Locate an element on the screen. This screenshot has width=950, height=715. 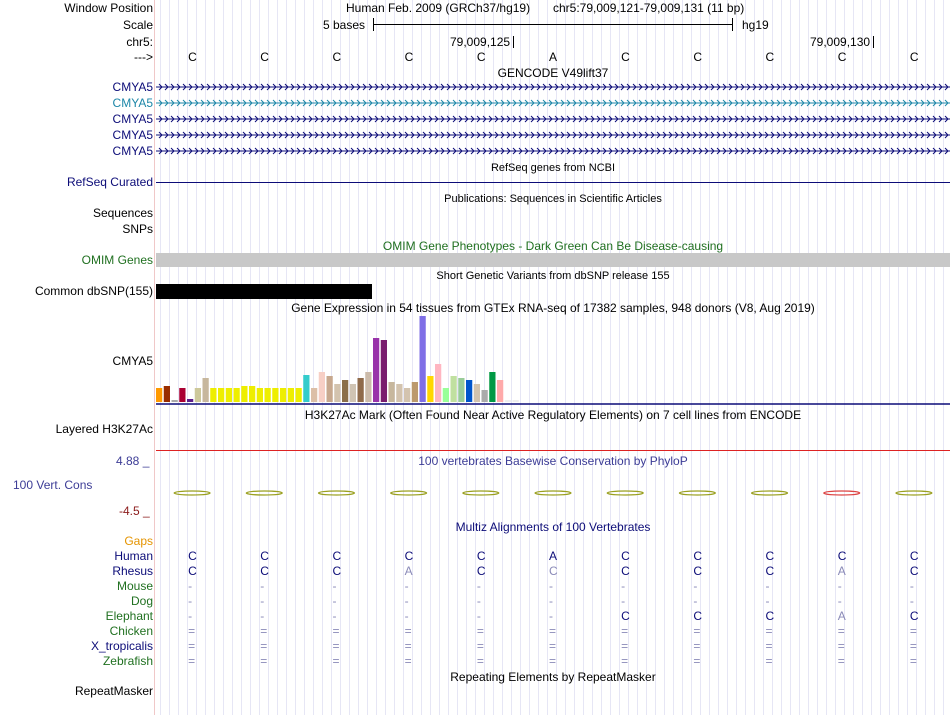
snps-label: SNPs is located at coordinates (137, 229).